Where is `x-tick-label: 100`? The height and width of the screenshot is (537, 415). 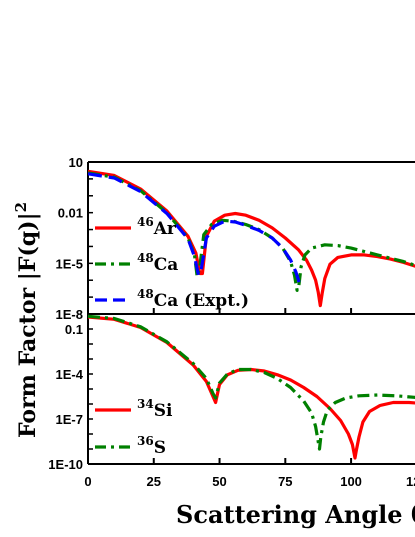
x-tick-label: 100 is located at coordinates (351, 481).